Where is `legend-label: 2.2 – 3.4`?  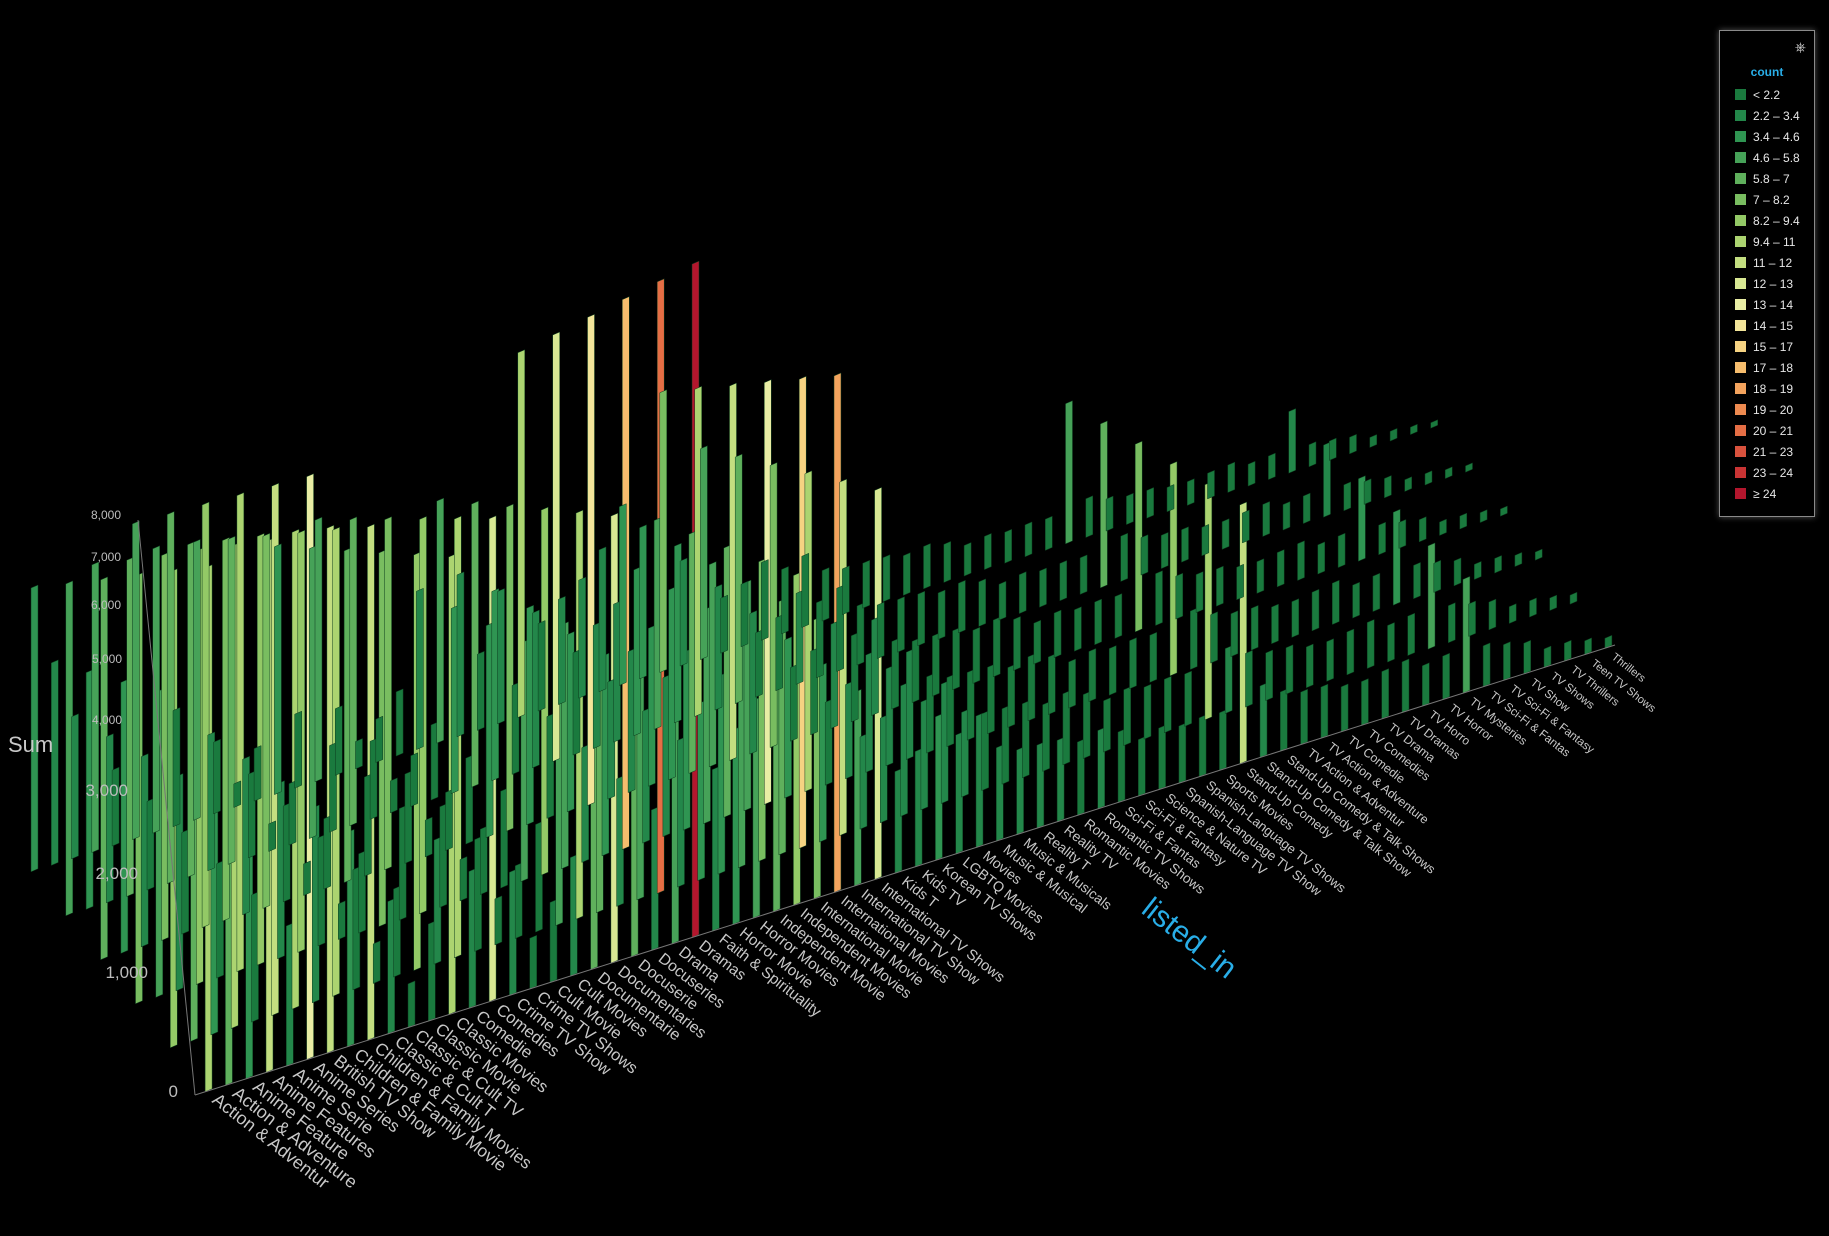
legend-label: 2.2 – 3.4 is located at coordinates (1776, 115).